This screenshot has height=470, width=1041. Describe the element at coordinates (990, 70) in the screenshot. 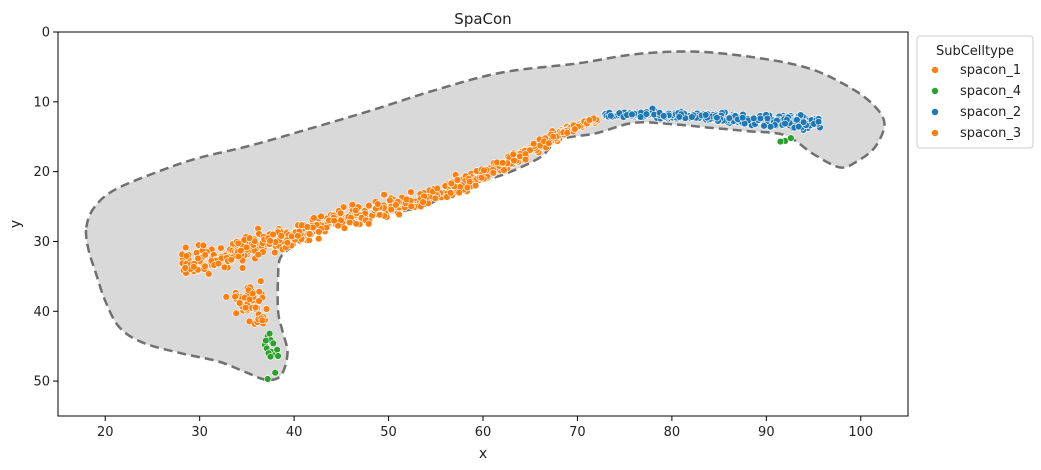

I see `legend-label-spacon_1: spacon_1` at that location.